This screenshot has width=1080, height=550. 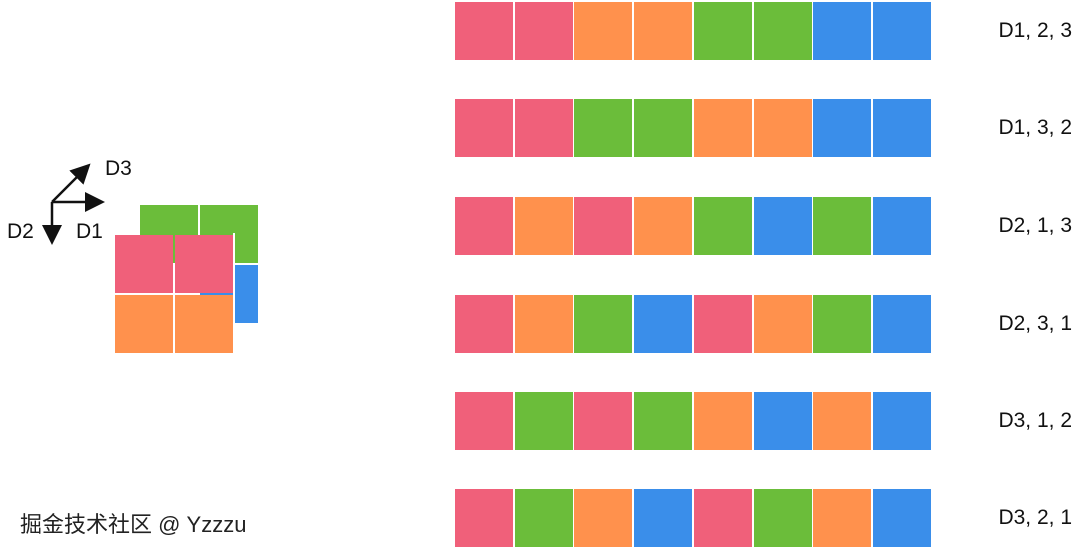 I want to click on d1-label: D1, so click(x=89, y=231).